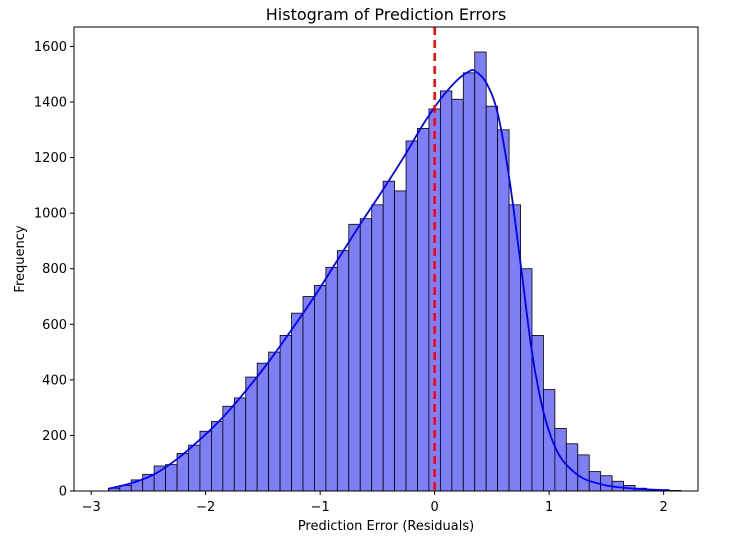 Image resolution: width=743 pixels, height=540 pixels. Describe the element at coordinates (664, 507) in the screenshot. I see `x-tick-label: 2` at that location.